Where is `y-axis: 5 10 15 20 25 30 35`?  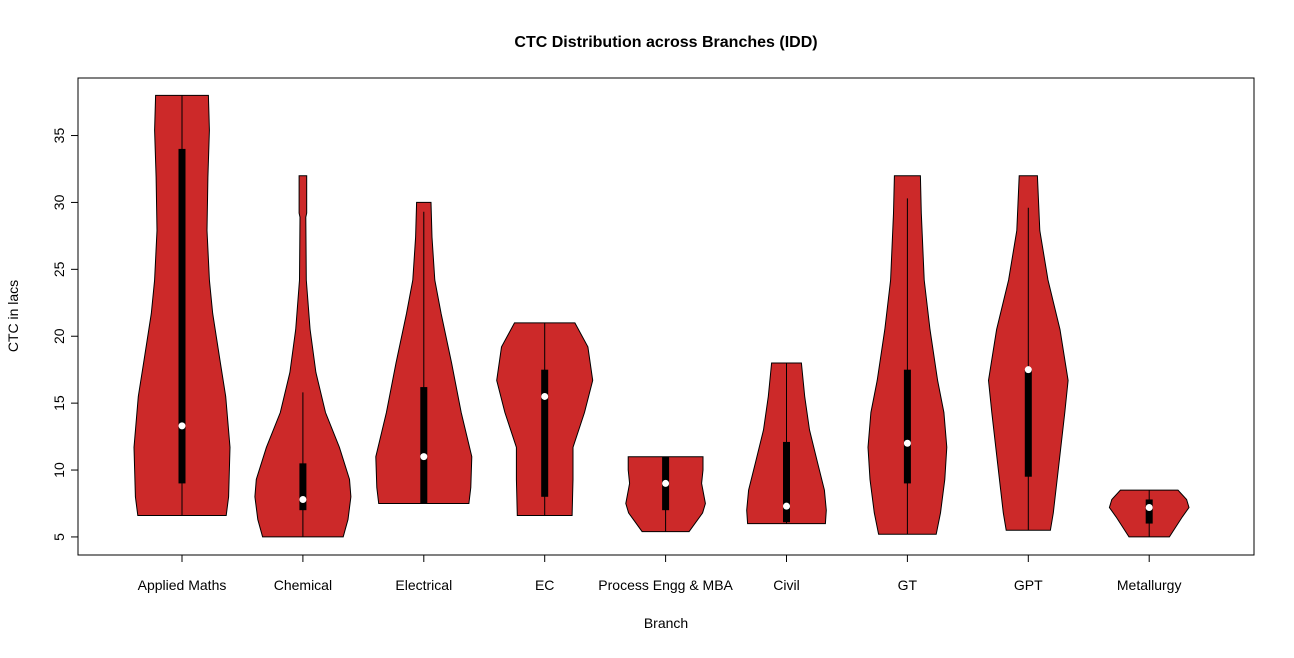 y-axis: 5 10 15 20 25 30 35 is located at coordinates (65, 334).